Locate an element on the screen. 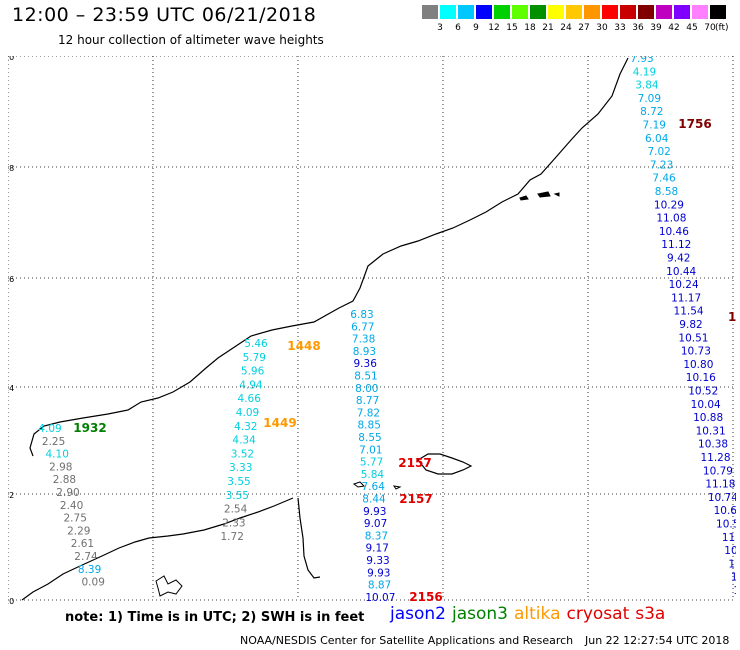 The width and height of the screenshot is (740, 650). wave-height-value: 11.08 is located at coordinates (671, 219).